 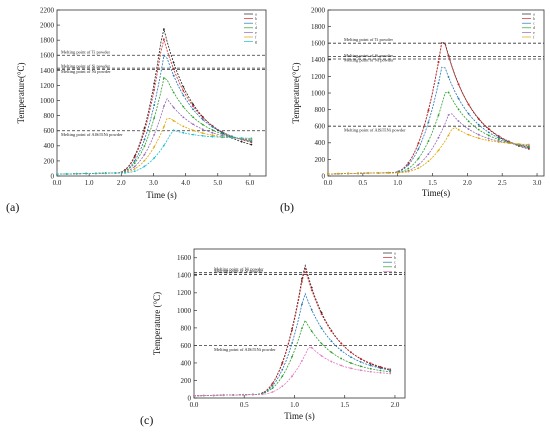 What do you see at coordinates (287, 207) in the screenshot?
I see `panel-label: (b)` at bounding box center [287, 207].